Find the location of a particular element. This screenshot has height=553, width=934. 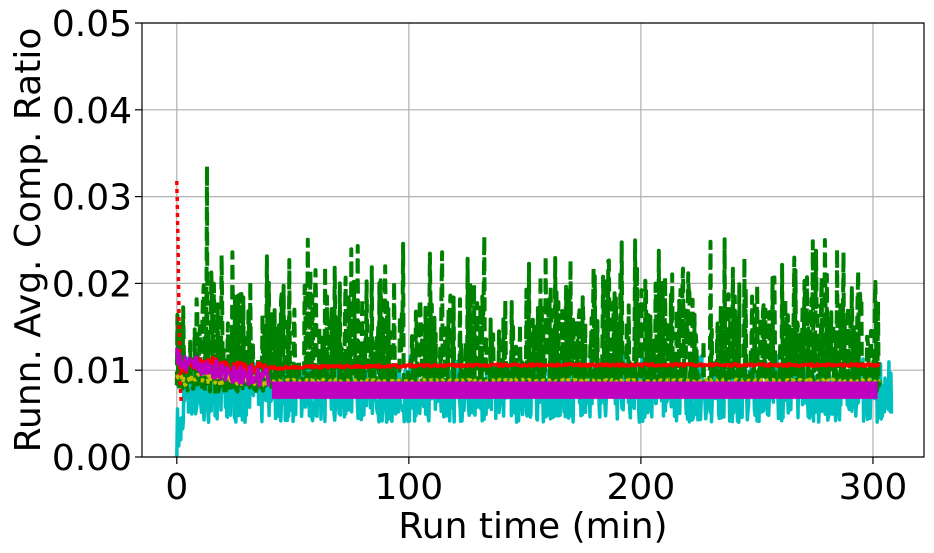

x-tick-label: 300 is located at coordinates (873, 487).